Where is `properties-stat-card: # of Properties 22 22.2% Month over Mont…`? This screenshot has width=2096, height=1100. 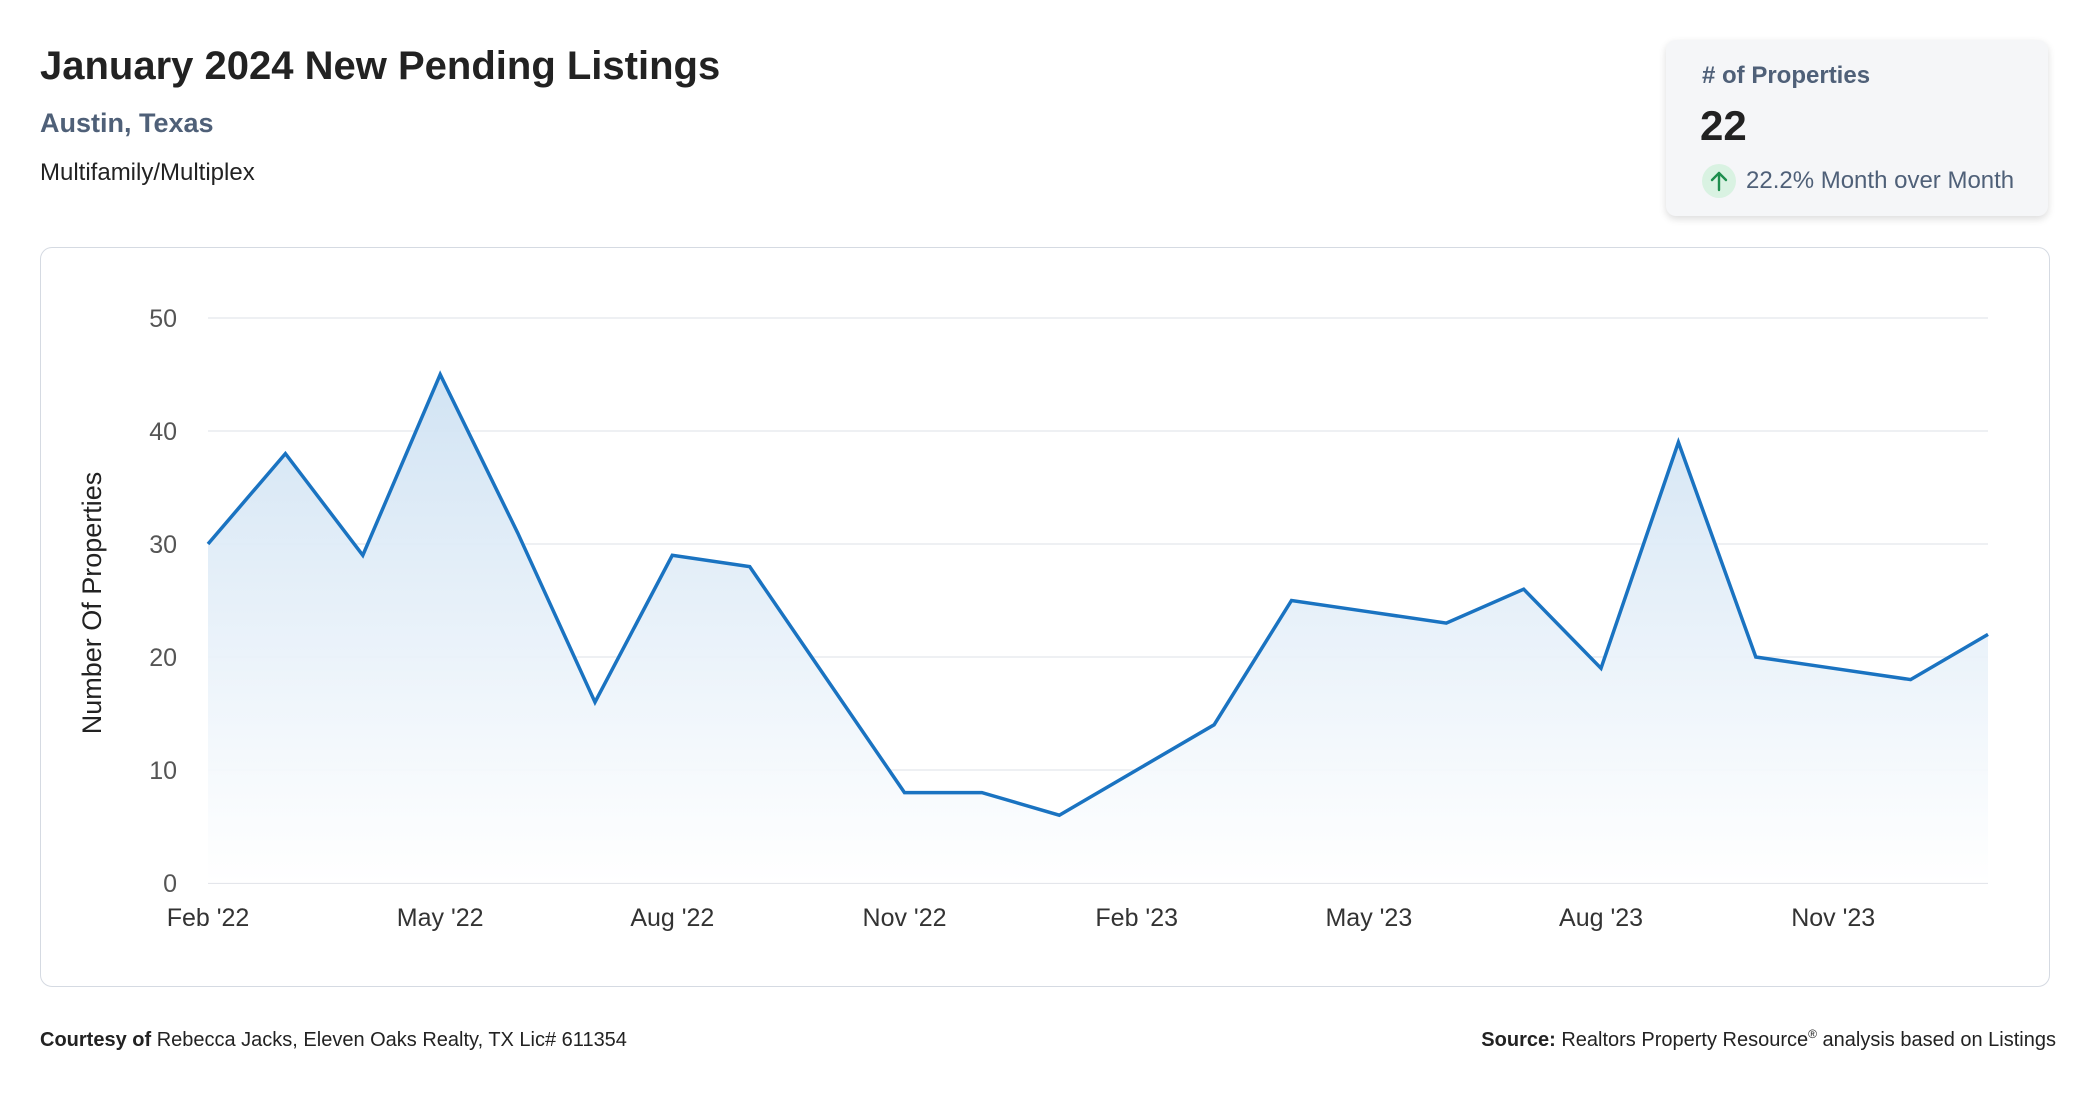 properties-stat-card: # of Properties 22 22.2% Month over Mont… is located at coordinates (1857, 128).